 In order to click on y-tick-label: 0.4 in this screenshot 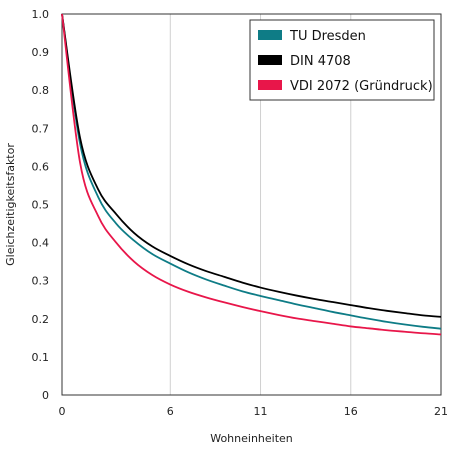, I will do `click(41, 243)`.